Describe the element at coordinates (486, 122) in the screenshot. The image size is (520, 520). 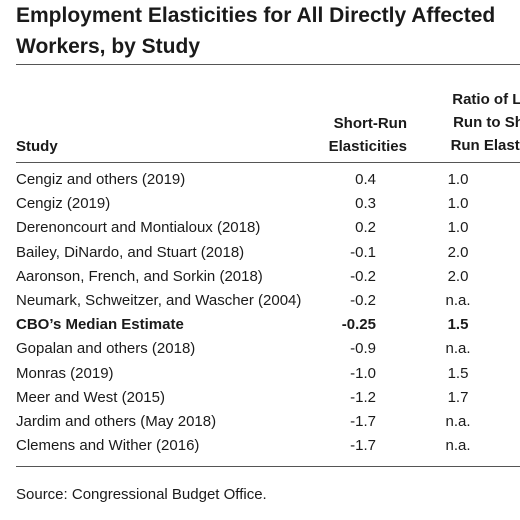
I see `column-header-ratio-line-2: Run to Shor` at that location.